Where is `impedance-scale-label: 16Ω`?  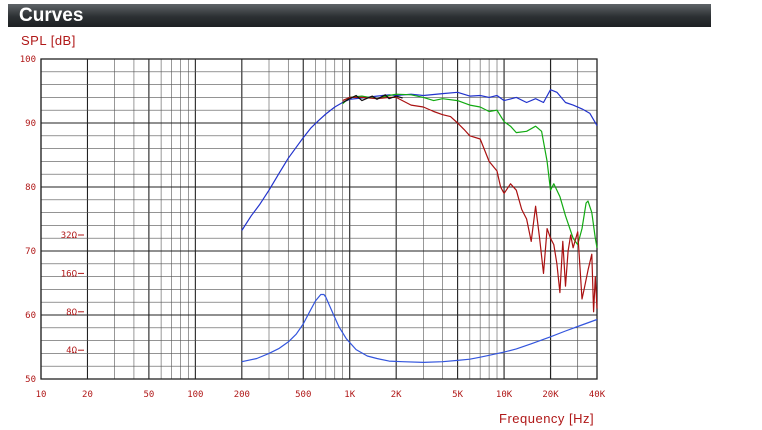
impedance-scale-label: 16Ω is located at coordinates (69, 274).